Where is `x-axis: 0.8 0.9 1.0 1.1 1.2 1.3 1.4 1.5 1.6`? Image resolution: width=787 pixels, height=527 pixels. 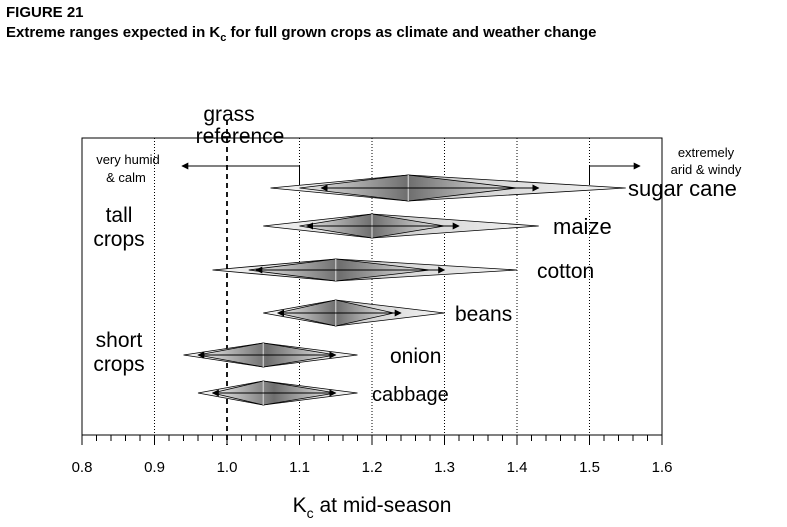
x-axis: 0.8 0.9 1.0 1.1 1.2 1.3 1.4 1.5 1.6 is located at coordinates (372, 455).